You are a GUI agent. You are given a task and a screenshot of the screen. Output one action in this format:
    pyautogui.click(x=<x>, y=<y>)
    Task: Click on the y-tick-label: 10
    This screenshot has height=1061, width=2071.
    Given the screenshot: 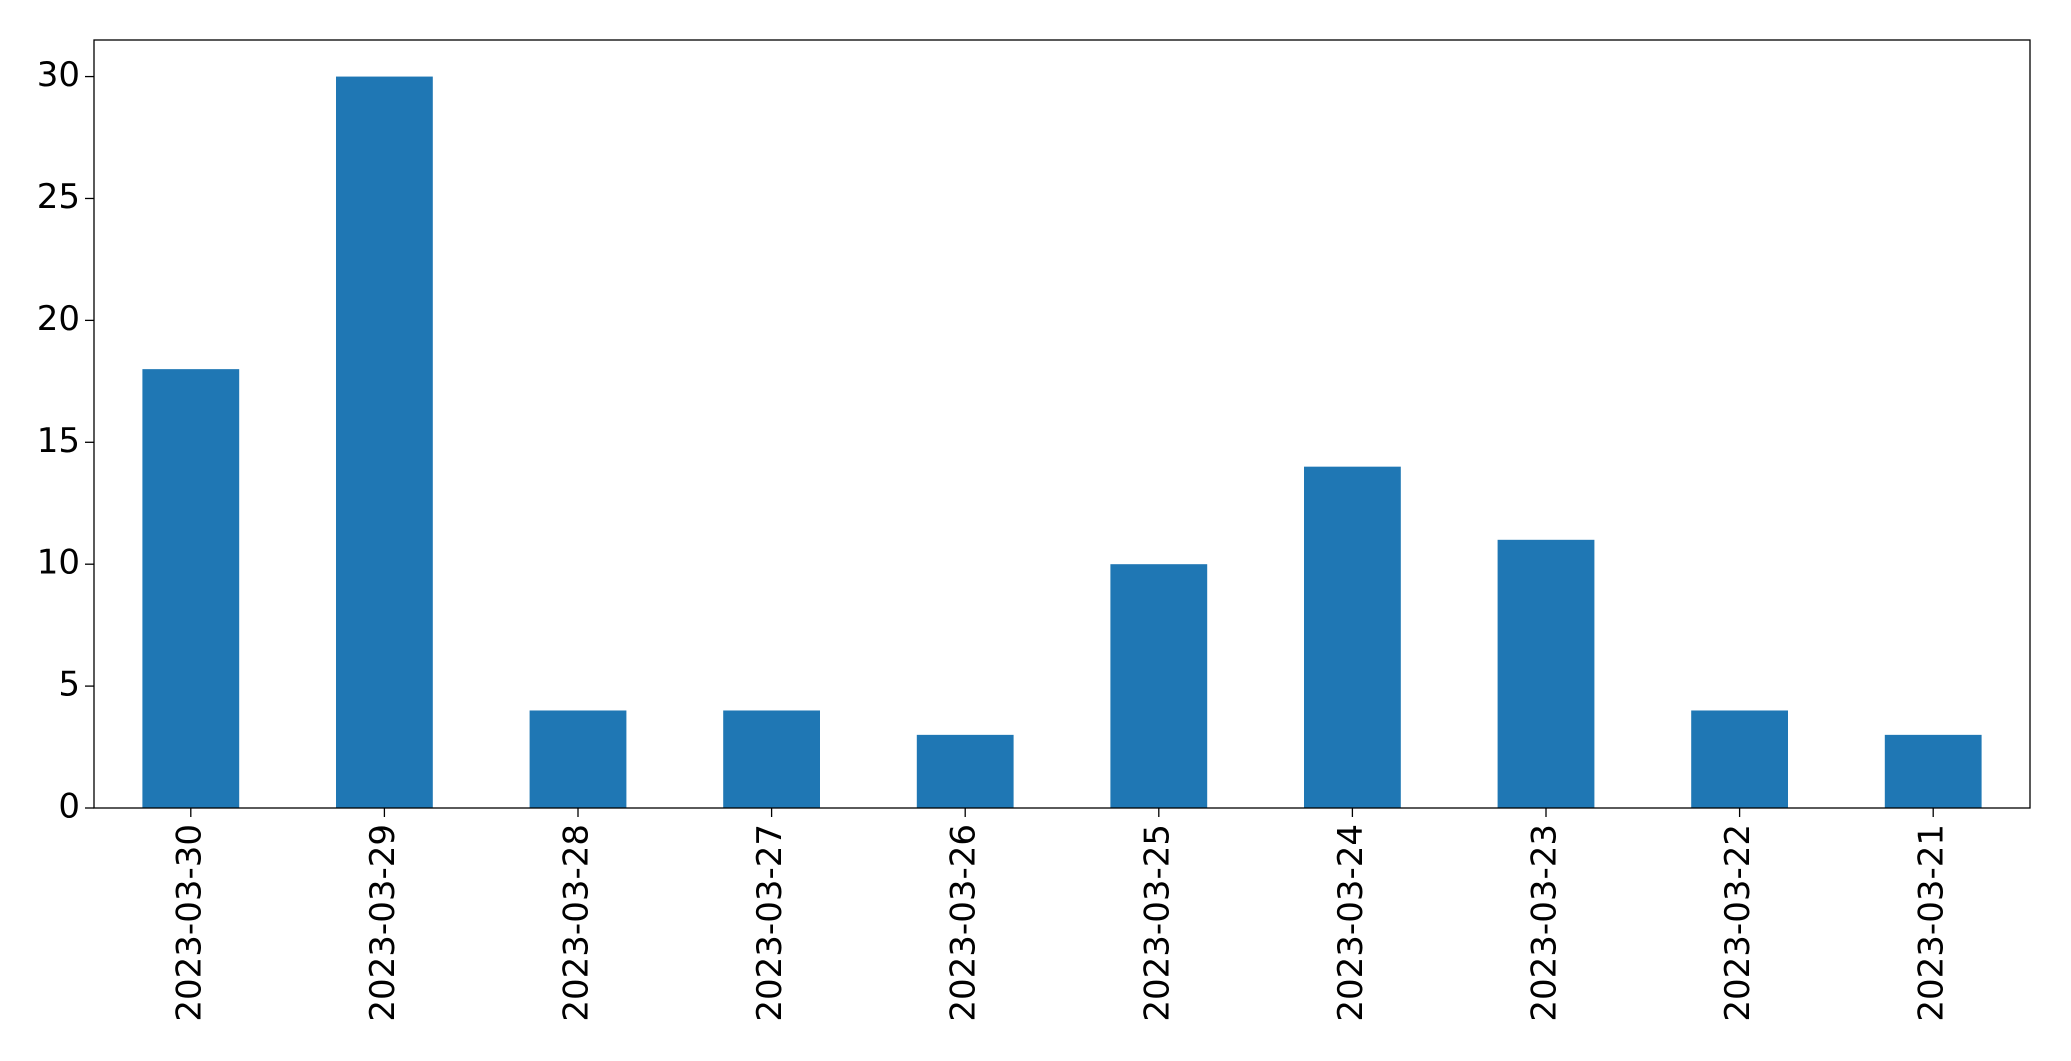 What is the action you would take?
    pyautogui.click(x=58, y=563)
    